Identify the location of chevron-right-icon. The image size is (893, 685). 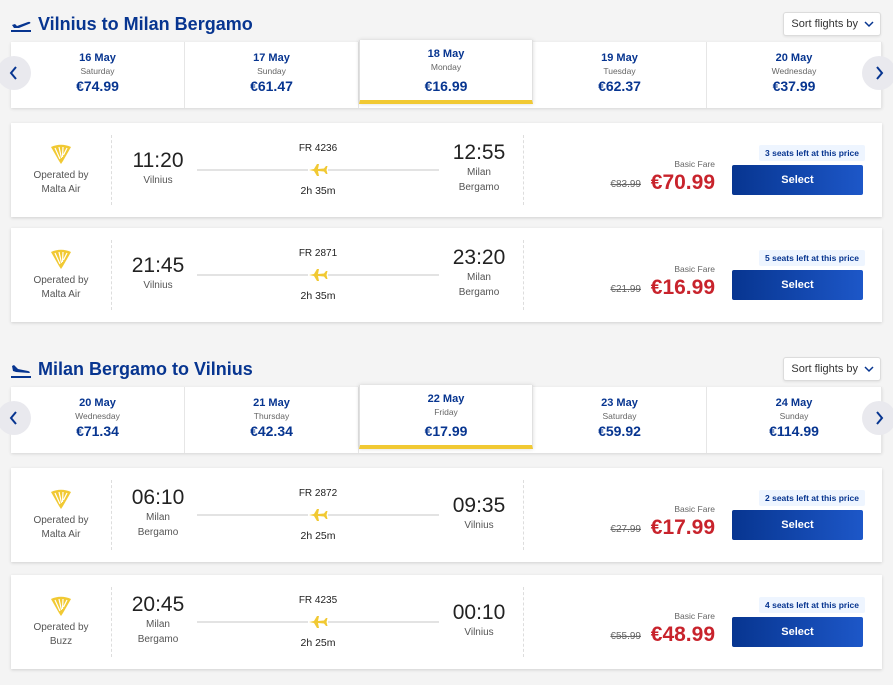
(880, 418).